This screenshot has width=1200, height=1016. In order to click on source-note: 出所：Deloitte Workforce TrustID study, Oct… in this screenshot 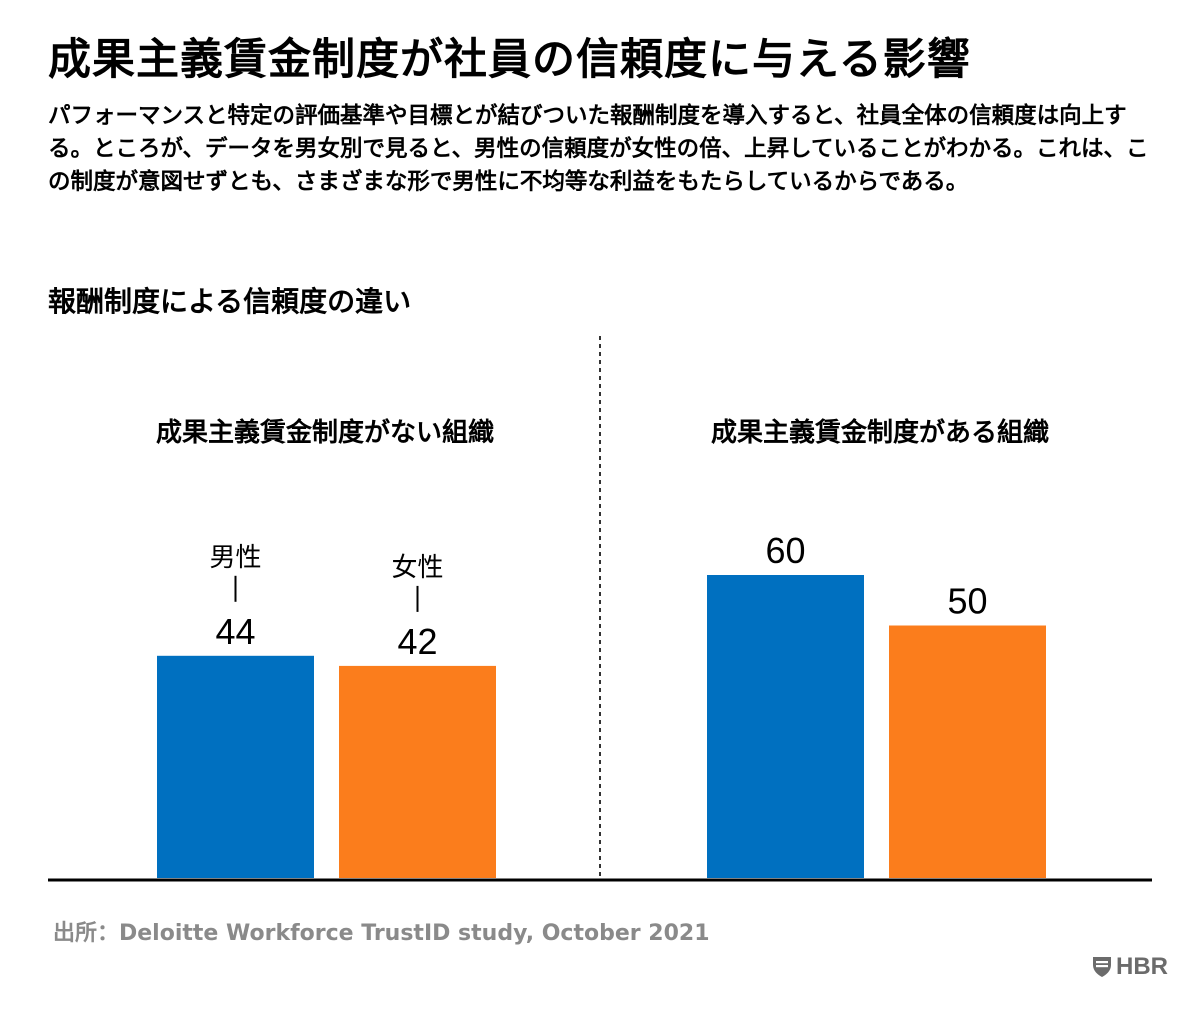, I will do `click(381, 933)`.